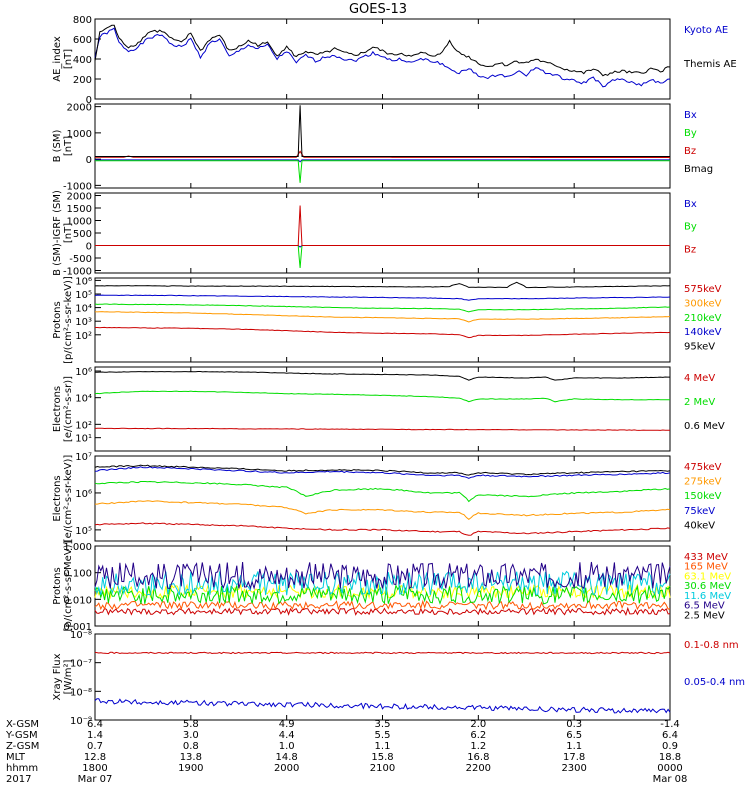 The width and height of the screenshot is (750, 800). What do you see at coordinates (68, 499) in the screenshot?
I see `y-axis-label: [e/(cm²-s-sr-keV)]` at bounding box center [68, 499].